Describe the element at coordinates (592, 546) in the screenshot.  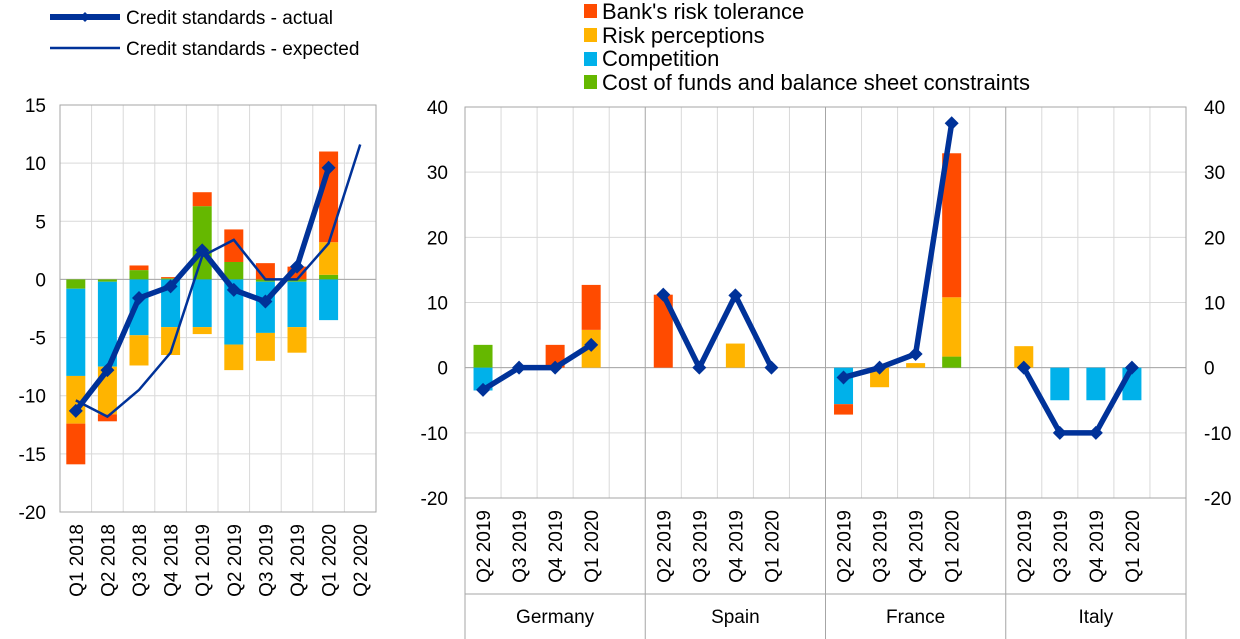
I see `x-tick-label-germany-q1-2020: Q1 2020` at that location.